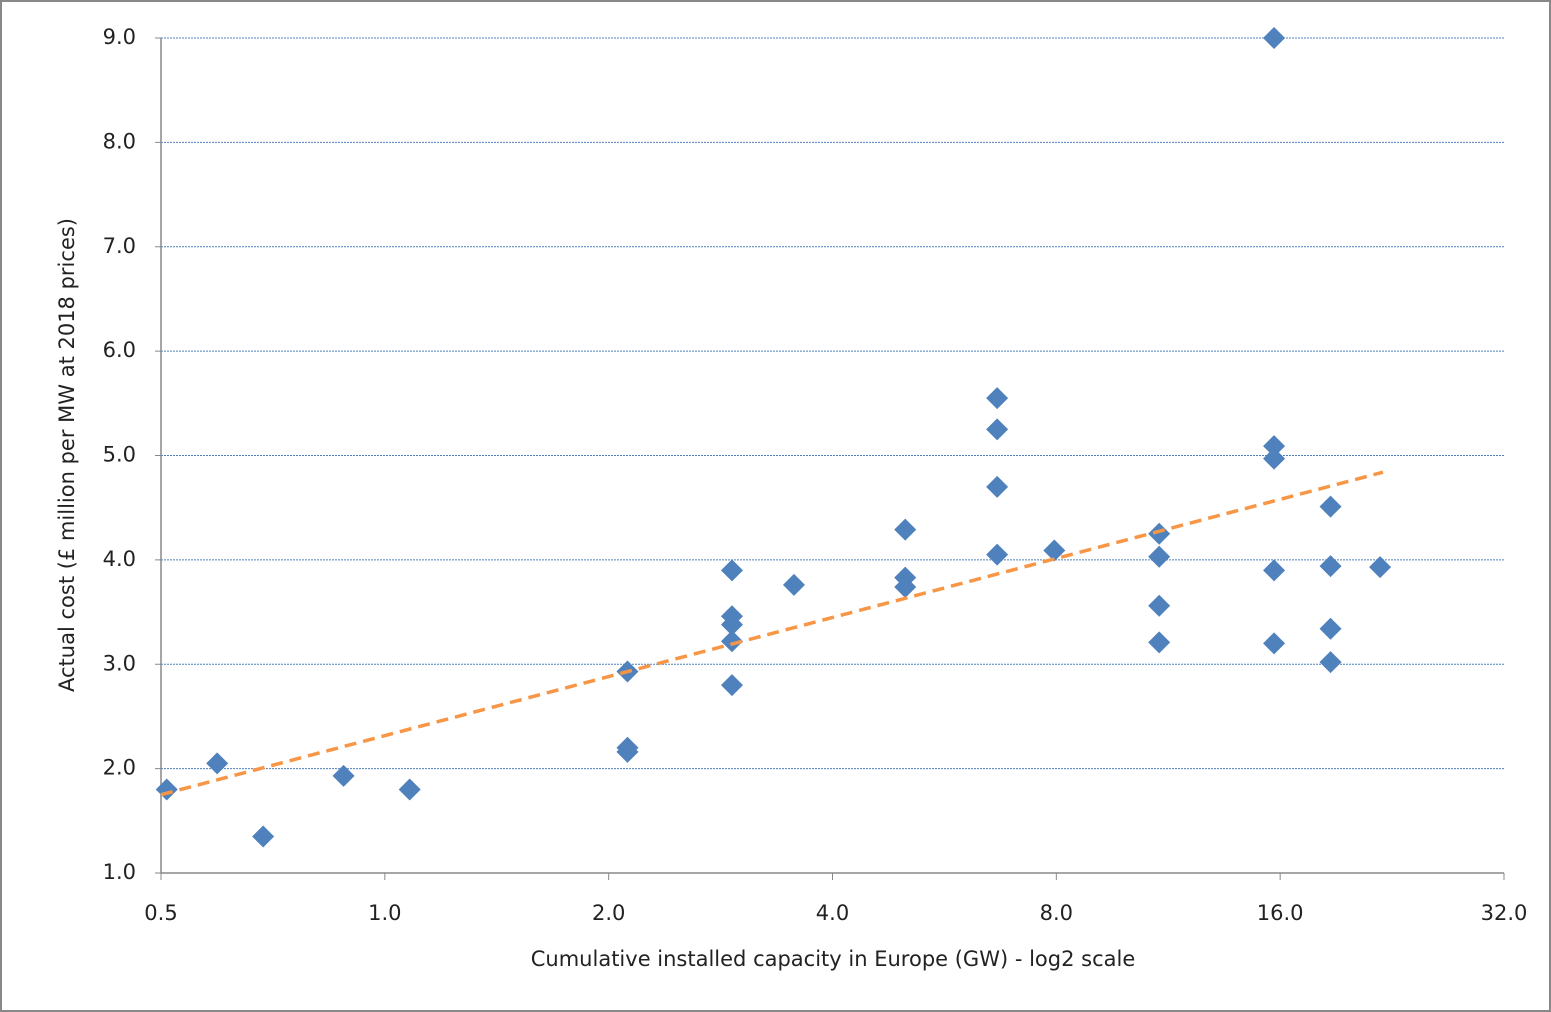  What do you see at coordinates (1280, 913) in the screenshot?
I see `x-tick-label: 16.0` at bounding box center [1280, 913].